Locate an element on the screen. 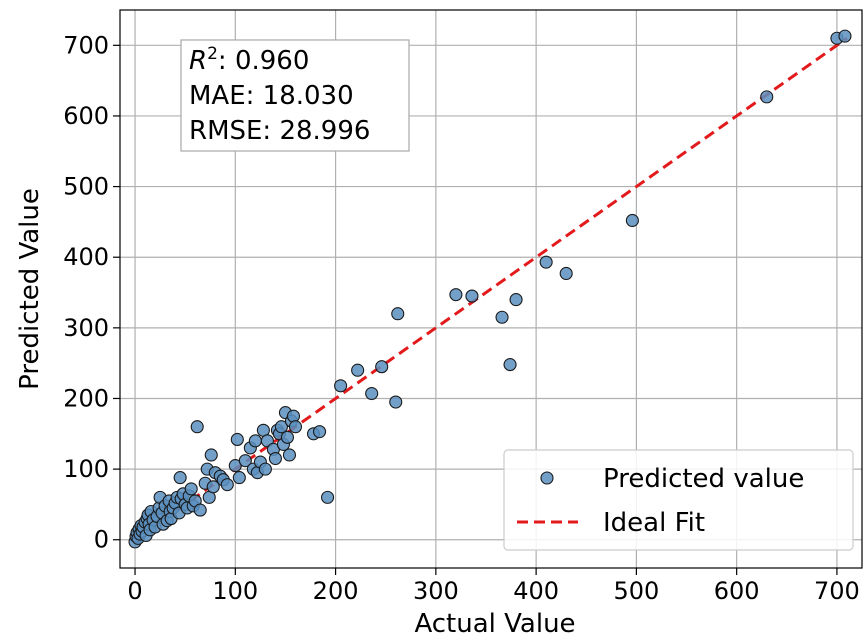 This screenshot has height=639, width=865. y-tick-label: 400 is located at coordinates (86, 257).